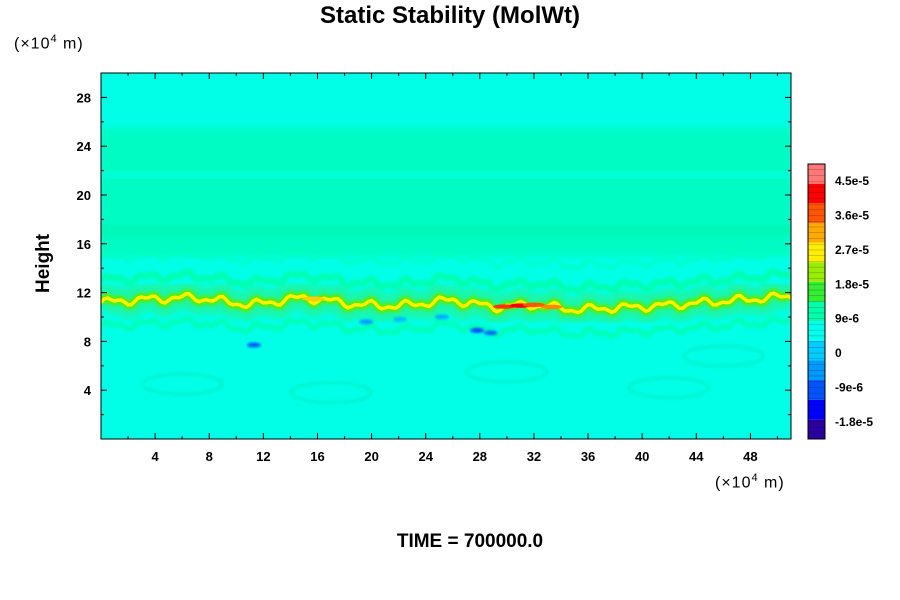 The width and height of the screenshot is (900, 600). Describe the element at coordinates (849, 387) in the screenshot. I see `colorbar-tick-label: -9e-6` at that location.